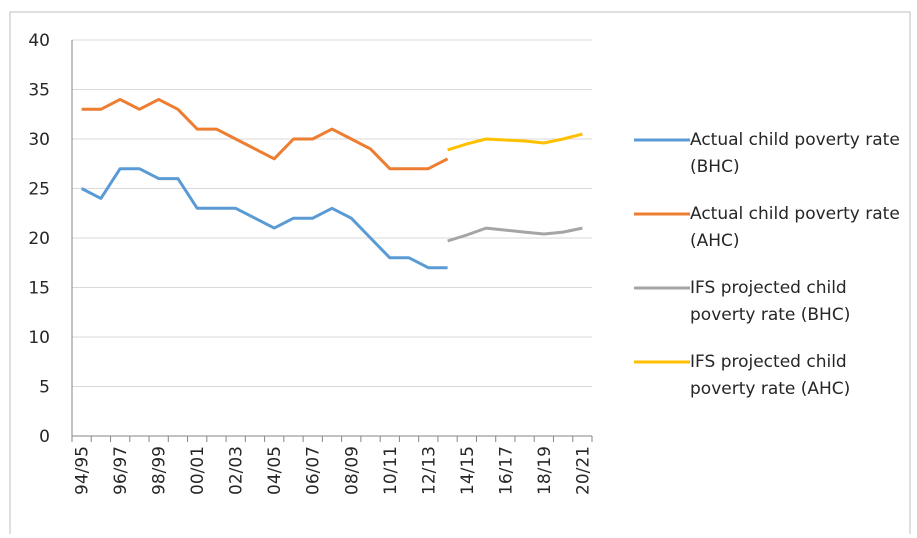  I want to click on x-tick-label: 18/19, so click(545, 470).